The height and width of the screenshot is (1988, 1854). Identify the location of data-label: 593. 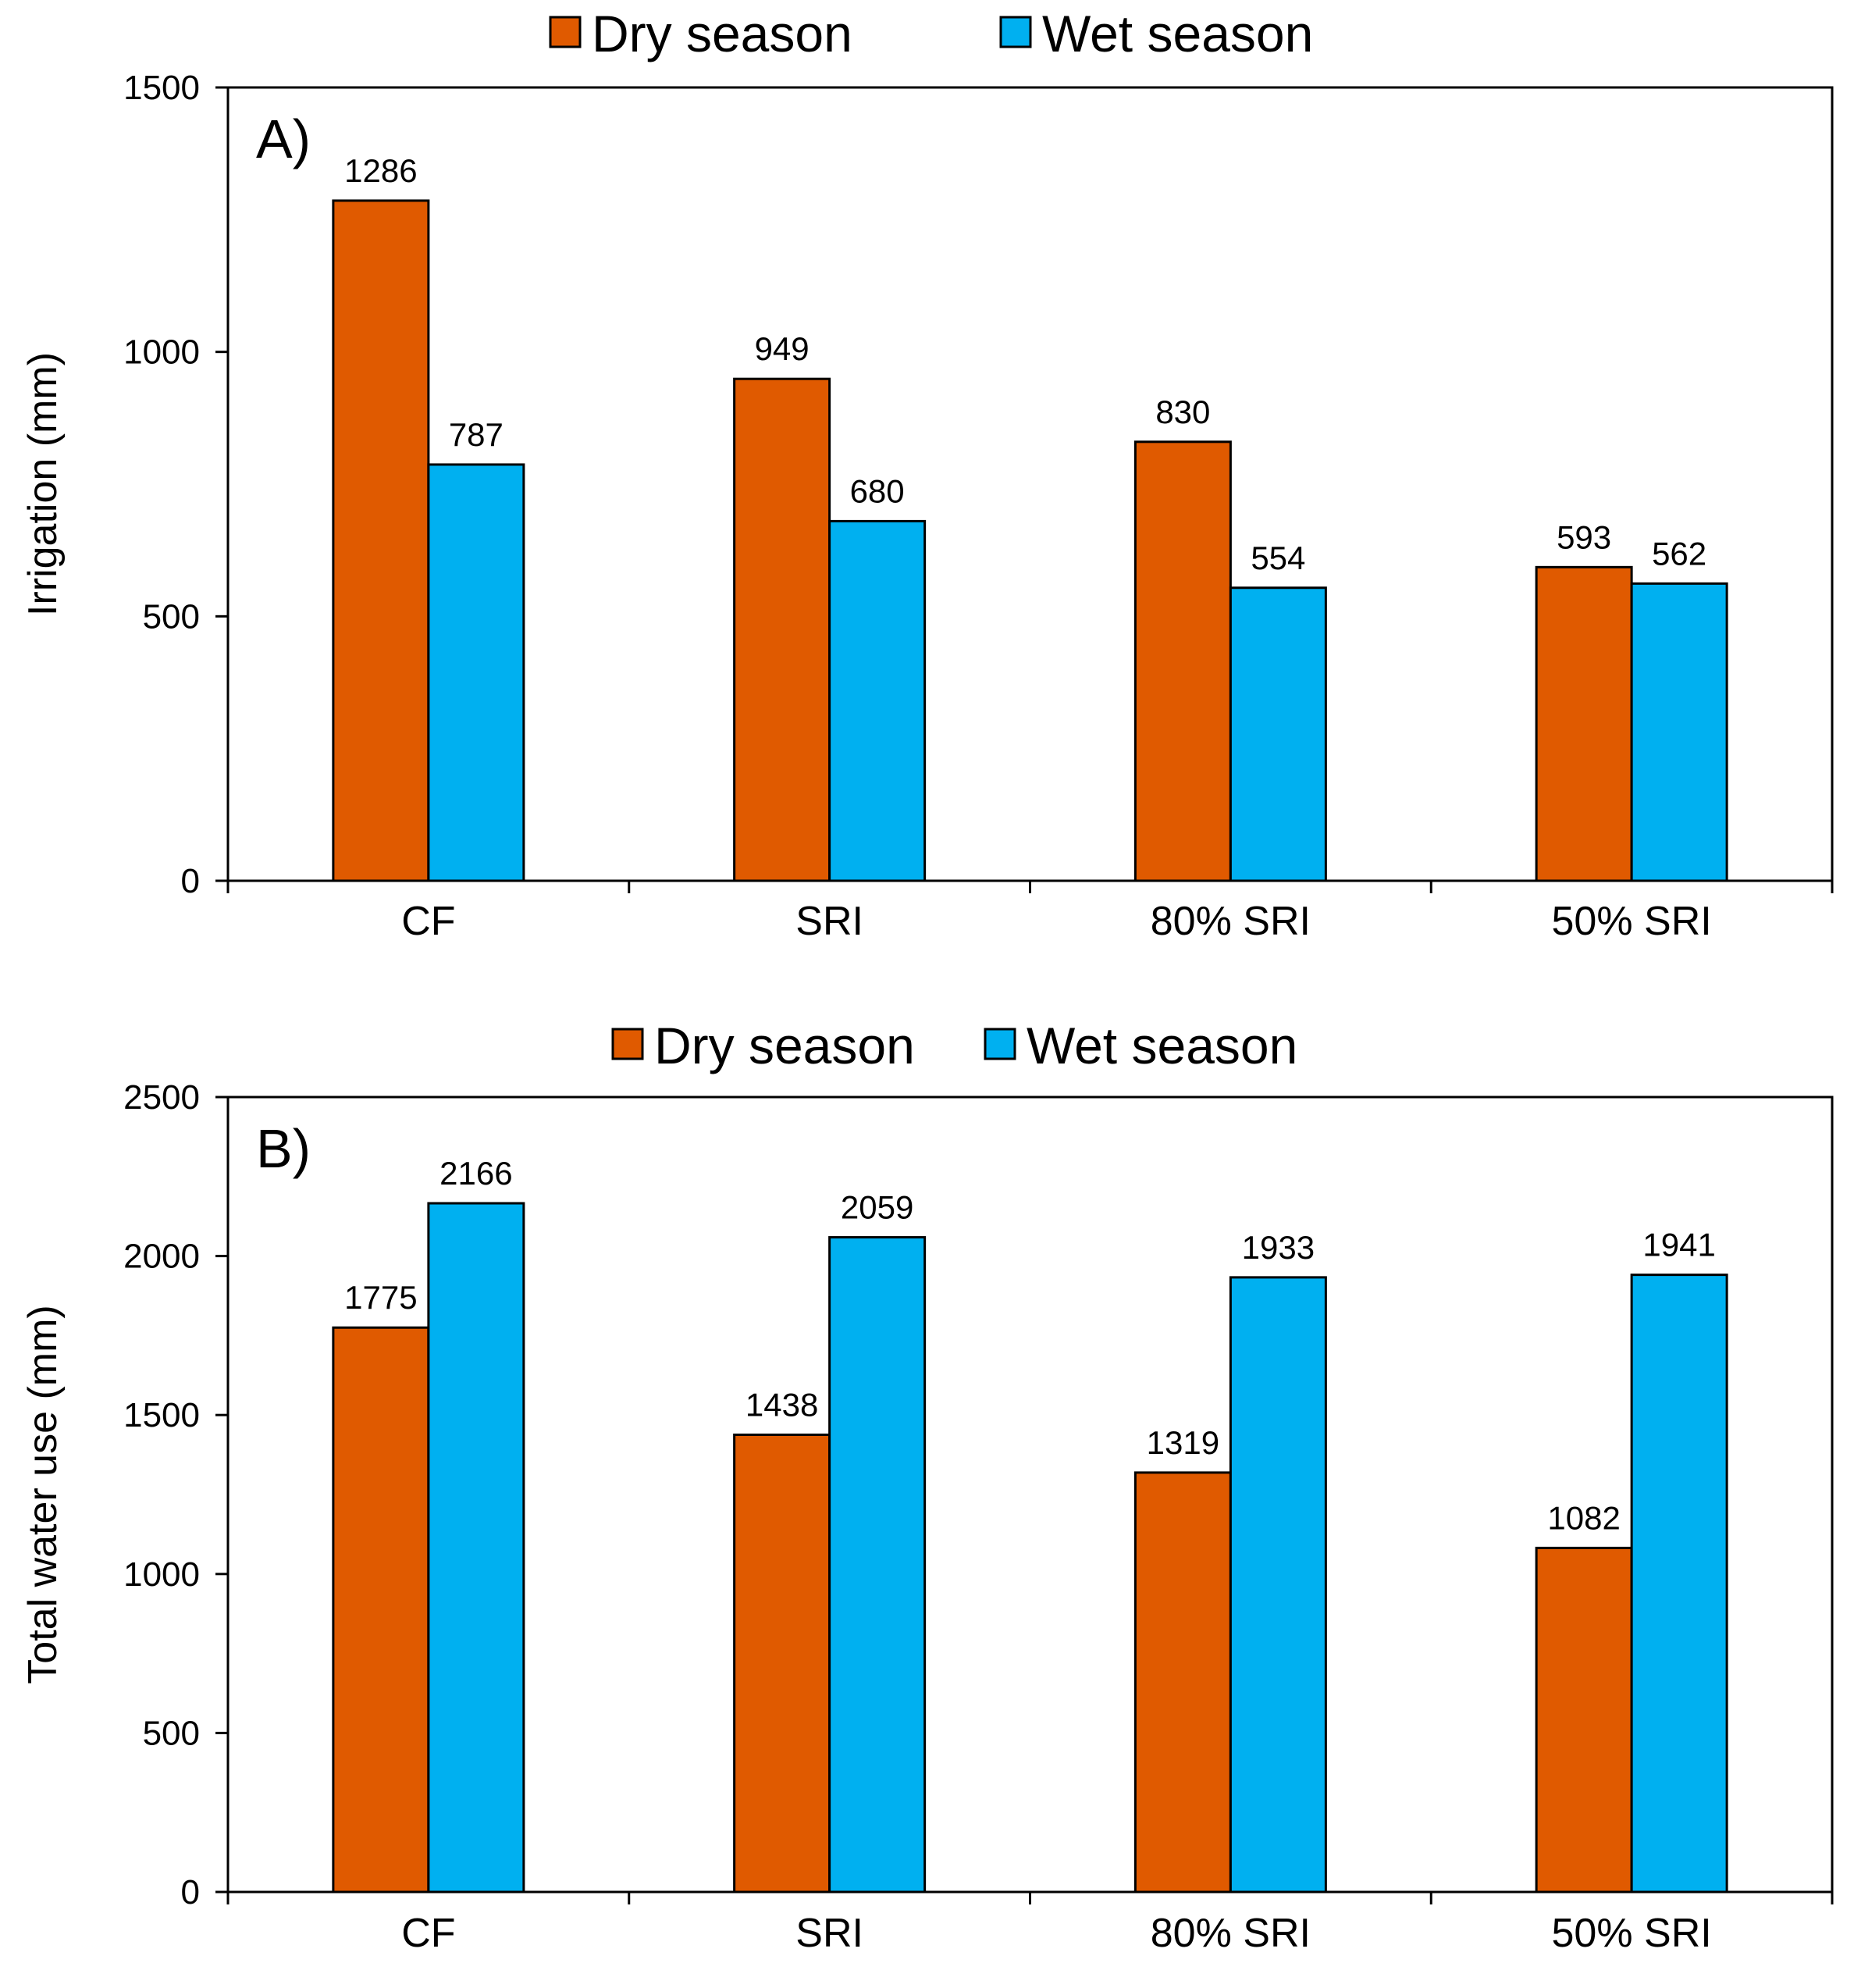
(1584, 536).